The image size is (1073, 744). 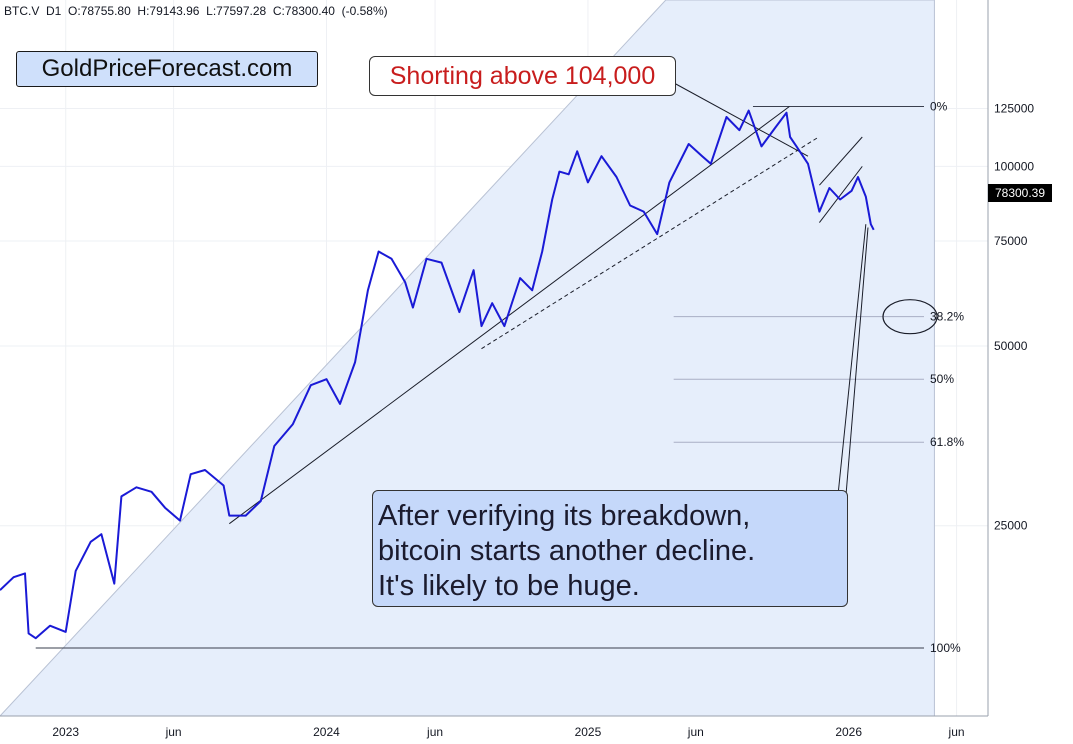 I want to click on flag-upper-line, so click(x=841, y=194).